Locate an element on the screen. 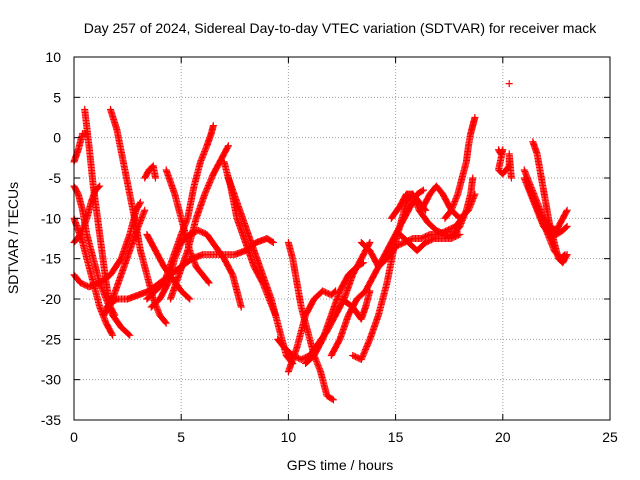 Image resolution: width=640 pixels, height=480 pixels. x-tick-label: 10 is located at coordinates (289, 437).